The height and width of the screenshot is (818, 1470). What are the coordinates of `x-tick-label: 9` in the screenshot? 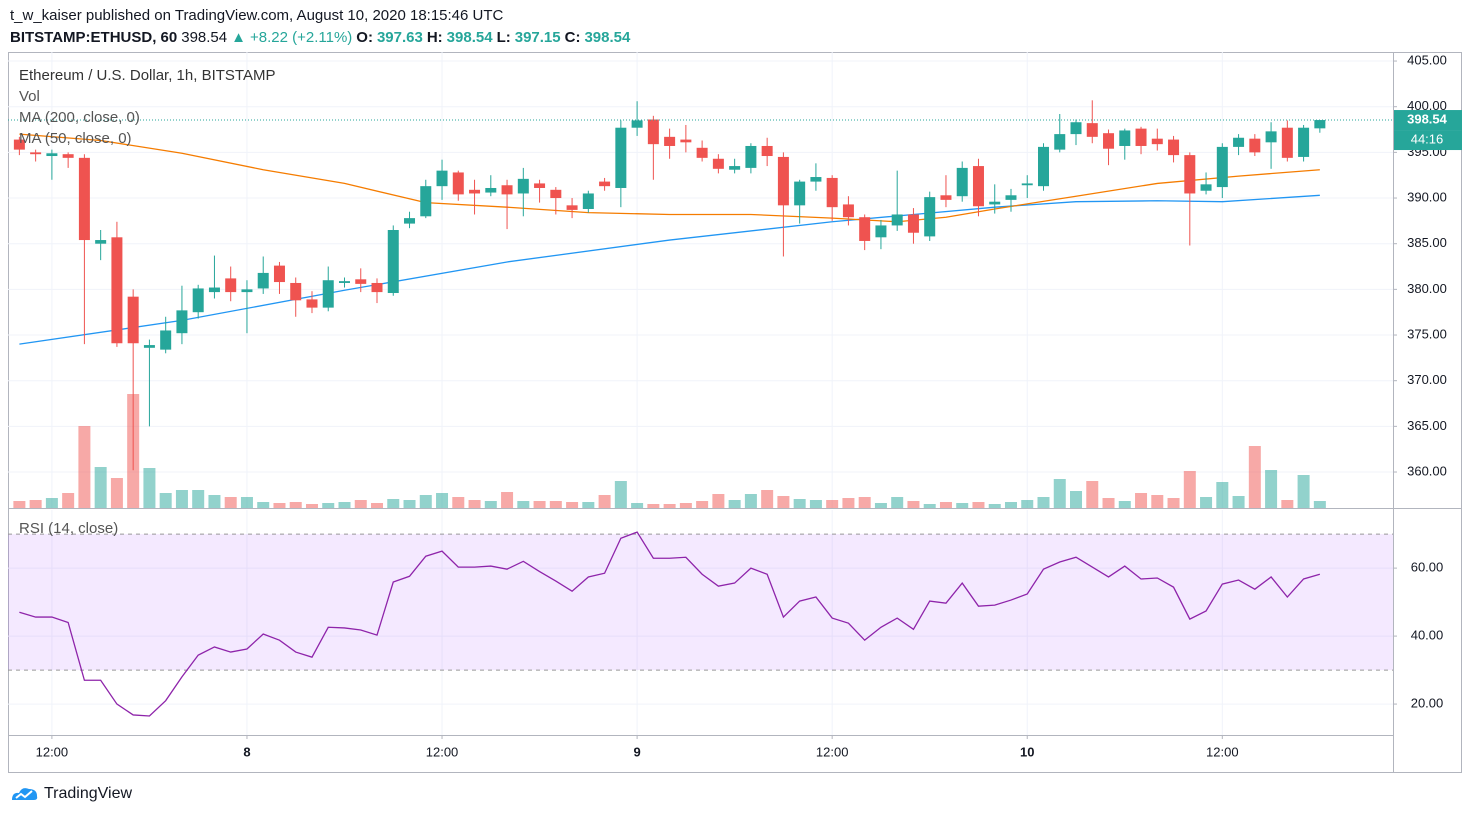 It's located at (636, 751).